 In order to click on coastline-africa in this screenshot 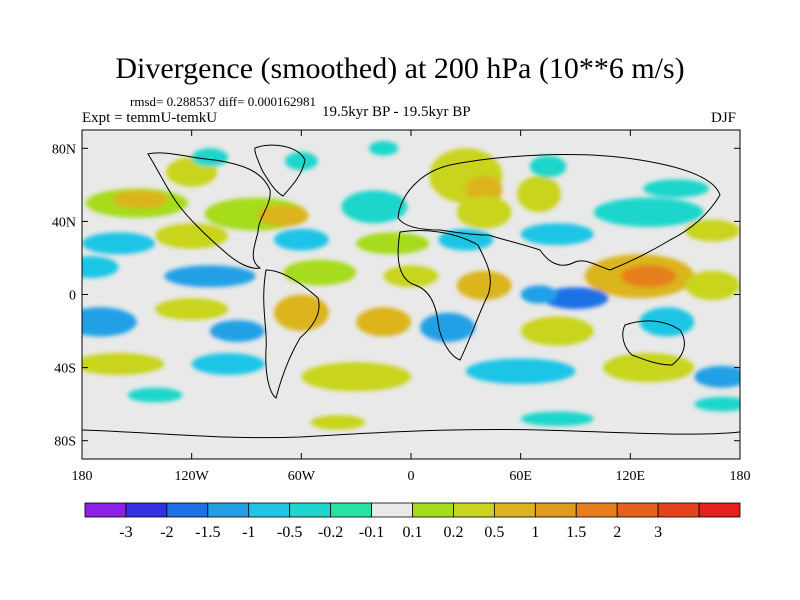, I will do `click(444, 295)`.